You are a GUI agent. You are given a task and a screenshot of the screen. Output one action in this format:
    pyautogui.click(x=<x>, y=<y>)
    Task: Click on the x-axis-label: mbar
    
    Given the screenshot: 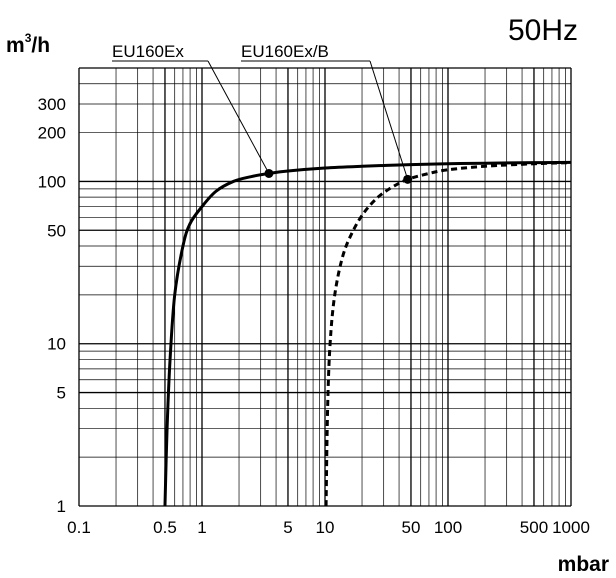 What is the action you would take?
    pyautogui.click(x=583, y=564)
    